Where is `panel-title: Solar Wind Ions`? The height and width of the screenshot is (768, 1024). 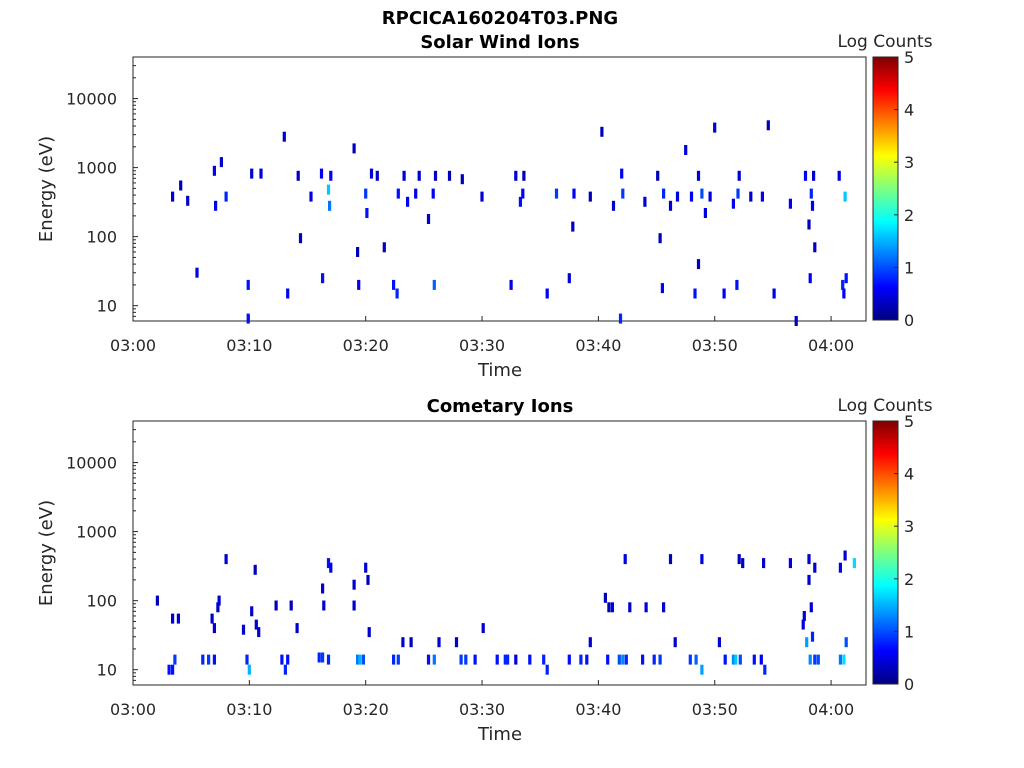
panel-title: Solar Wind Ions is located at coordinates (499, 42).